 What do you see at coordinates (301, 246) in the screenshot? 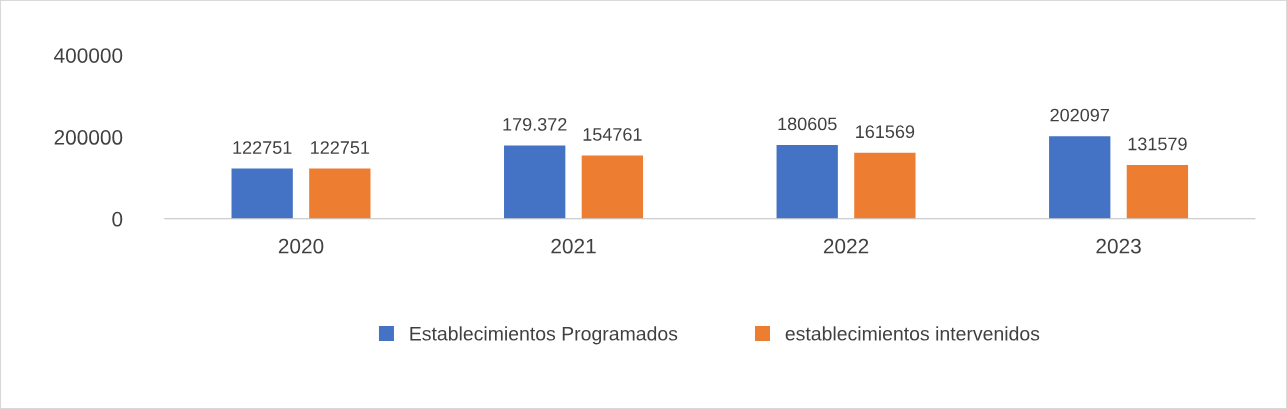
I see `x-tick-label: 2020` at bounding box center [301, 246].